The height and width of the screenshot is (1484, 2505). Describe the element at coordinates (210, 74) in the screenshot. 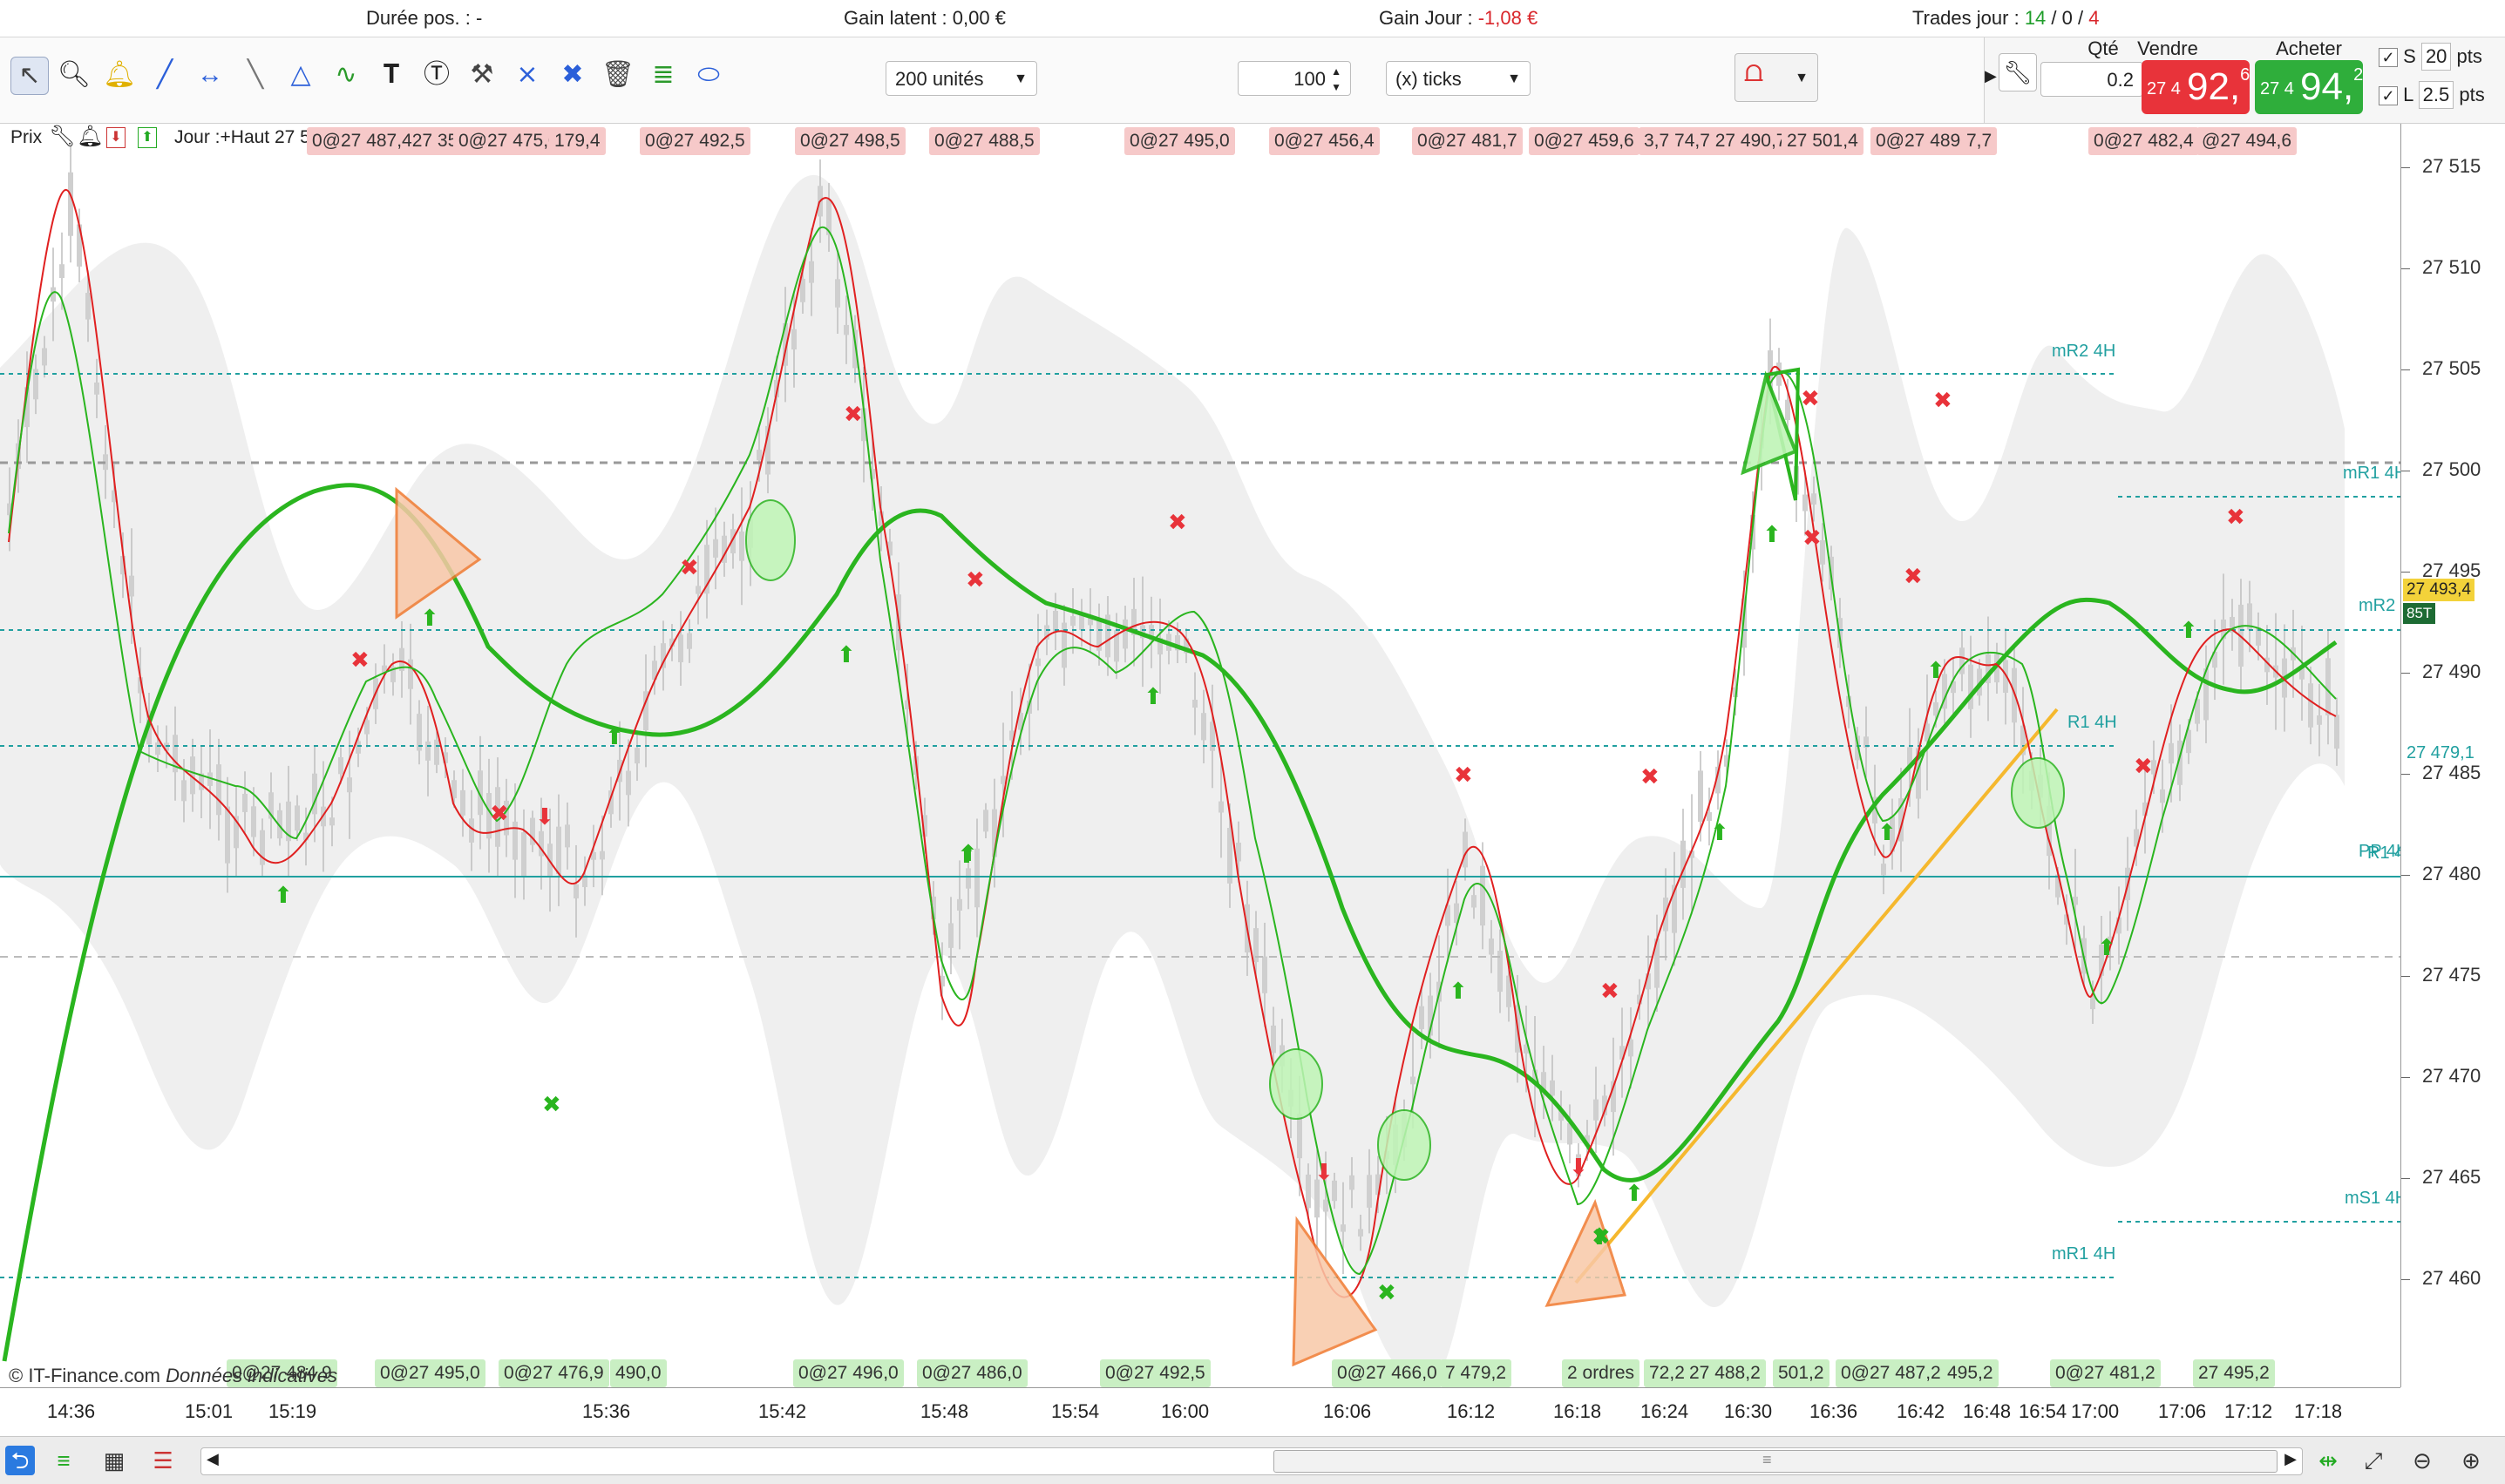

I see `hline-icon: ↔` at that location.